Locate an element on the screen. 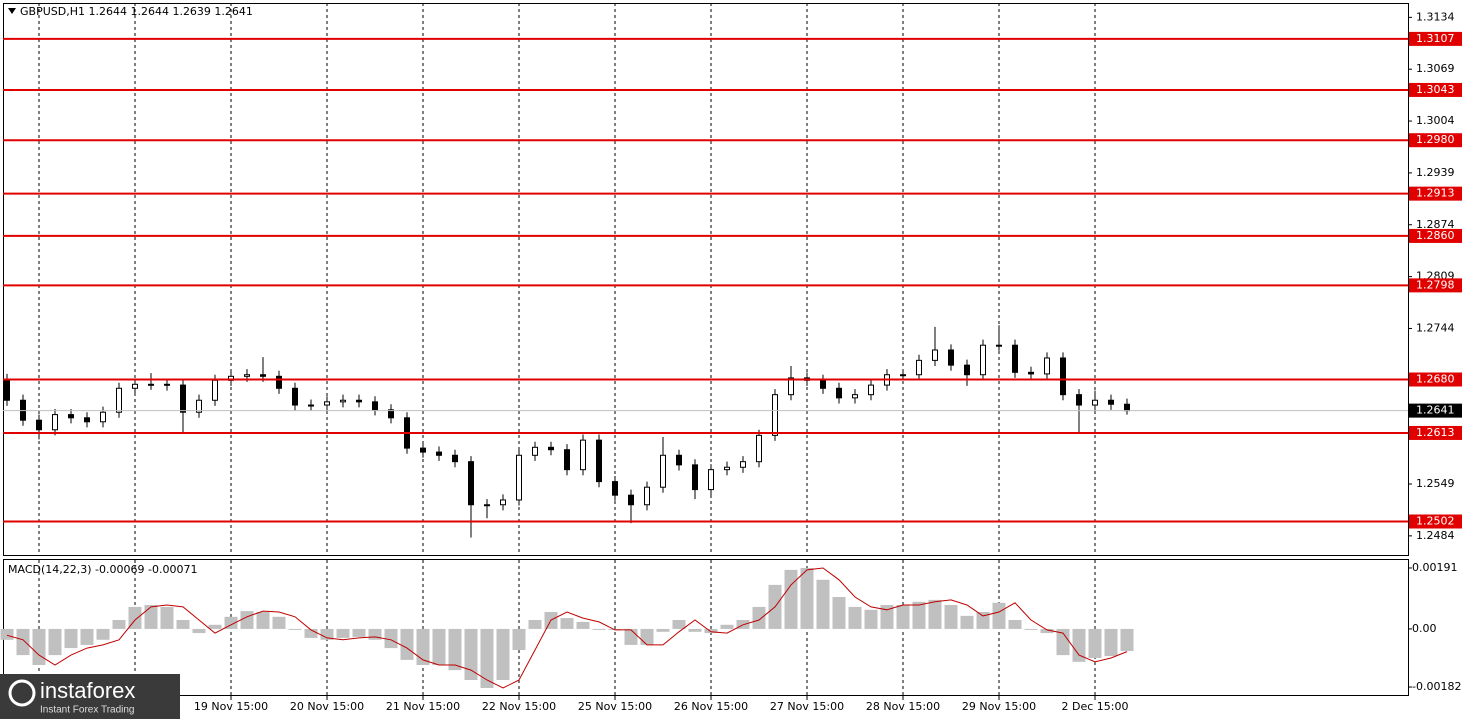  logo: instaforex Instant Forex Trading is located at coordinates (90, 696).